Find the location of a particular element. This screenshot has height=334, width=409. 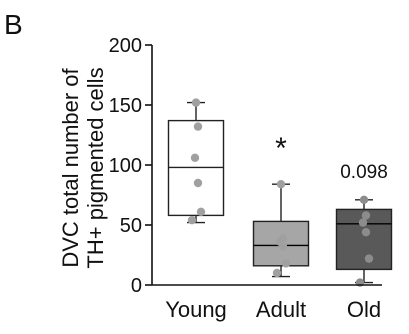

y-tick-label-150: 150 is located at coordinates (125, 106).